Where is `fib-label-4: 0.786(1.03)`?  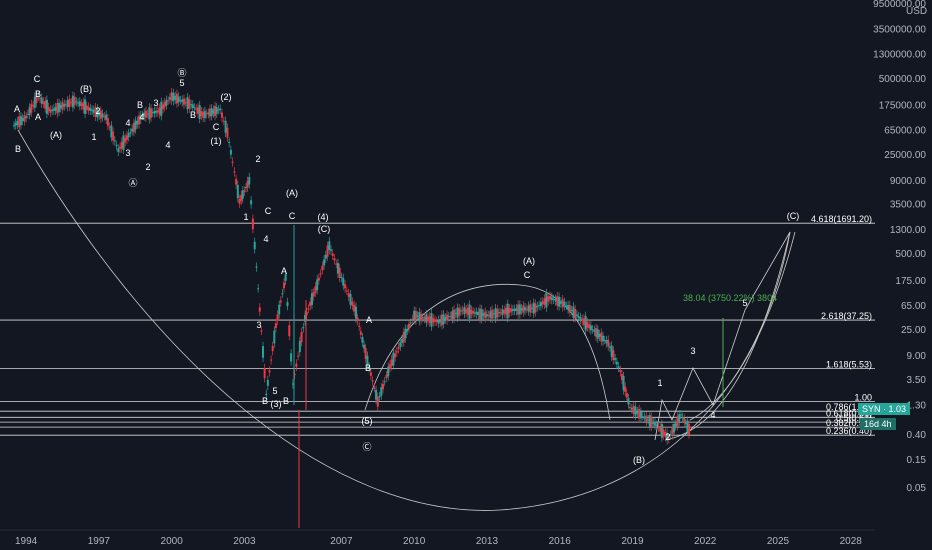
fib-label-4: 0.786(1.03) is located at coordinates (849, 407).